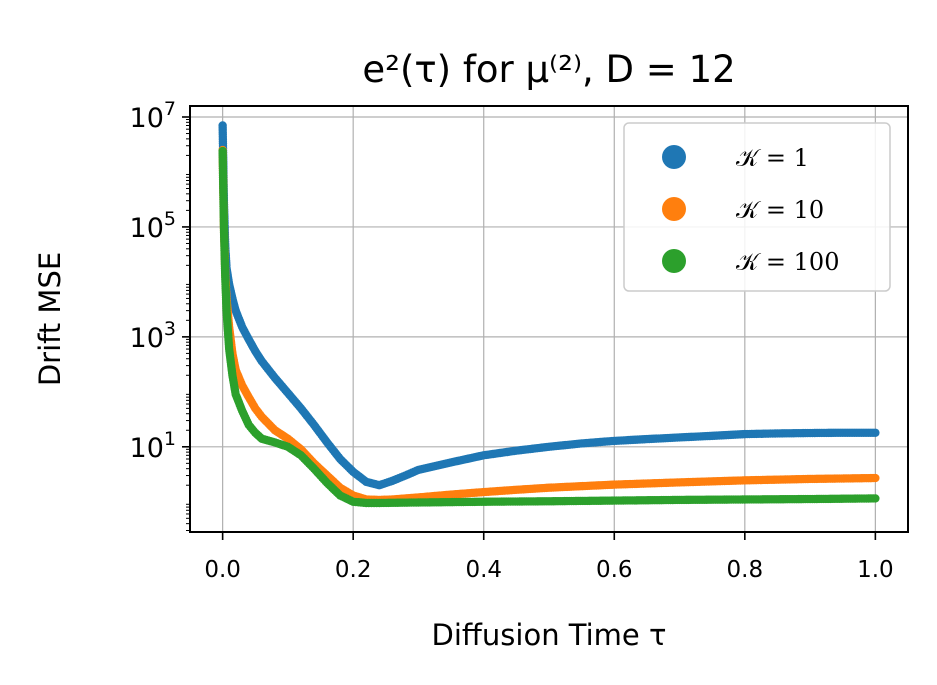 Image resolution: width=937 pixels, height=685 pixels. What do you see at coordinates (548, 69) in the screenshot?
I see `chart-title: e²(τ) for μ⁽²⁾, D = 12` at bounding box center [548, 69].